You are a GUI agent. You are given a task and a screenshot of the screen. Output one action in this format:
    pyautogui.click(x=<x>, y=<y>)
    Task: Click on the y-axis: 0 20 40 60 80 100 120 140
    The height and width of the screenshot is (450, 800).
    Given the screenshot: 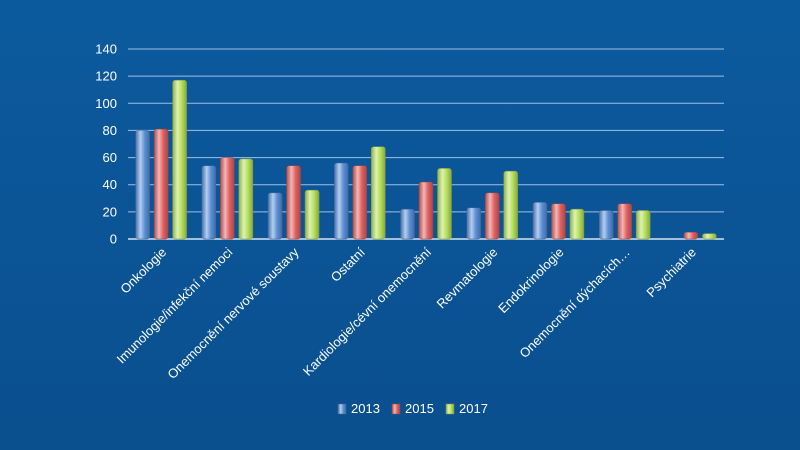 What is the action you would take?
    pyautogui.click(x=106, y=144)
    